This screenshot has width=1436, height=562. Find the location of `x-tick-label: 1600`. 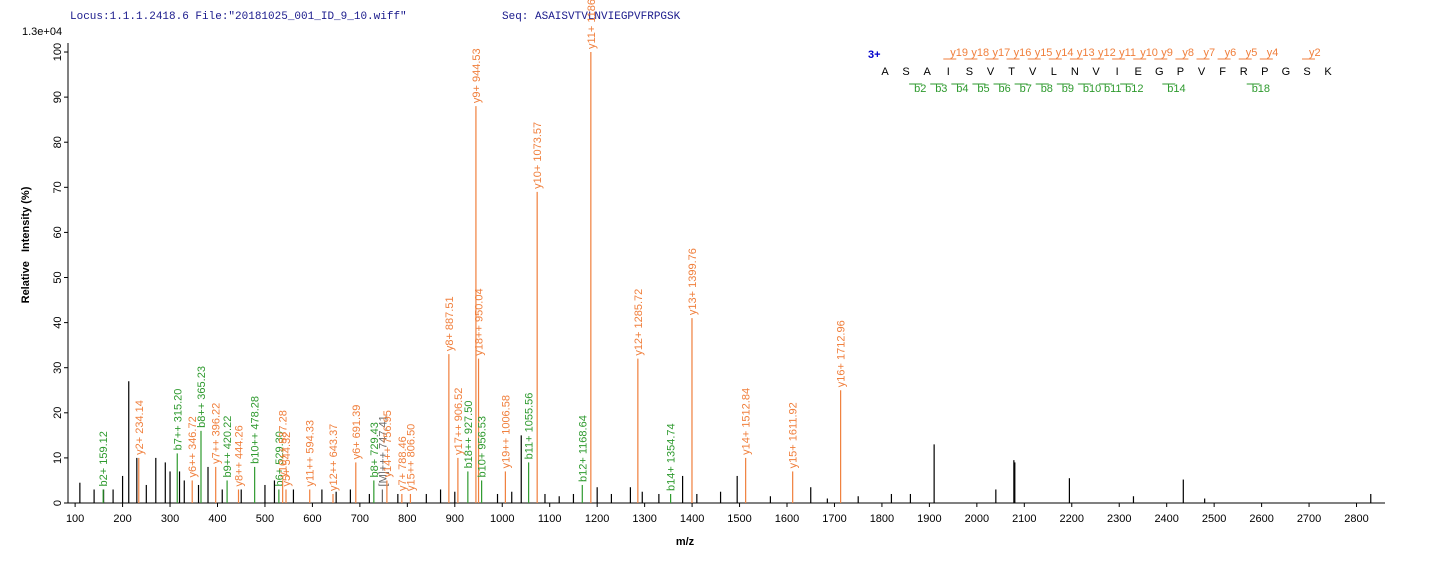

x-tick-label: 1600 is located at coordinates (787, 519).